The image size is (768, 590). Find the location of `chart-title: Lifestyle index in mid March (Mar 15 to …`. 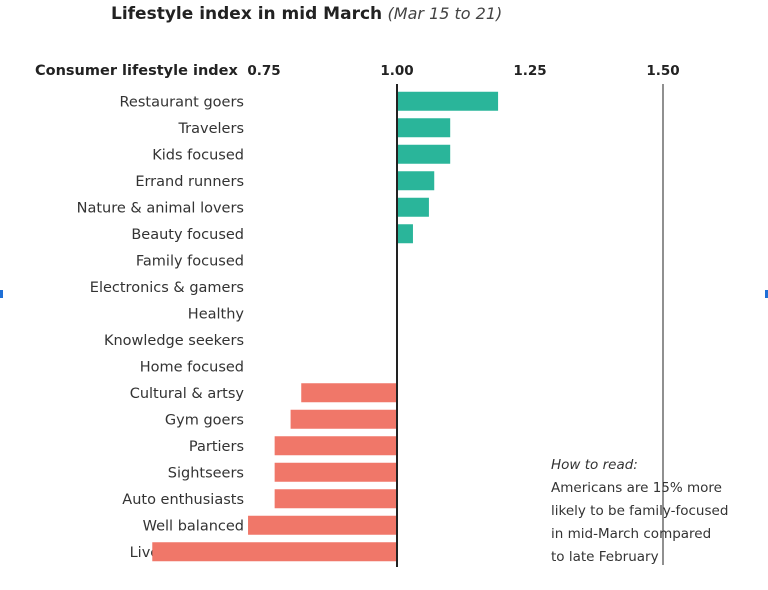

chart-title: Lifestyle index in mid March (Mar 15 to … is located at coordinates (306, 14).